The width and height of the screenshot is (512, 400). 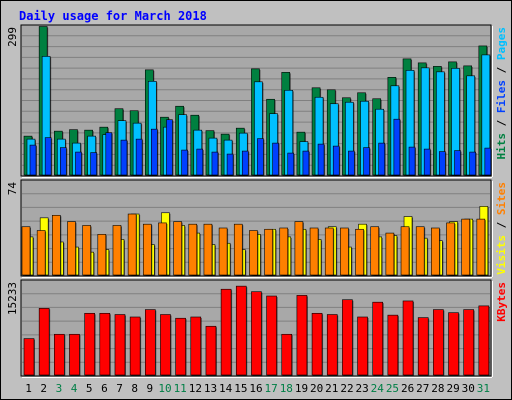 I want to click on x-tick-label: 17, so click(x=271, y=388).